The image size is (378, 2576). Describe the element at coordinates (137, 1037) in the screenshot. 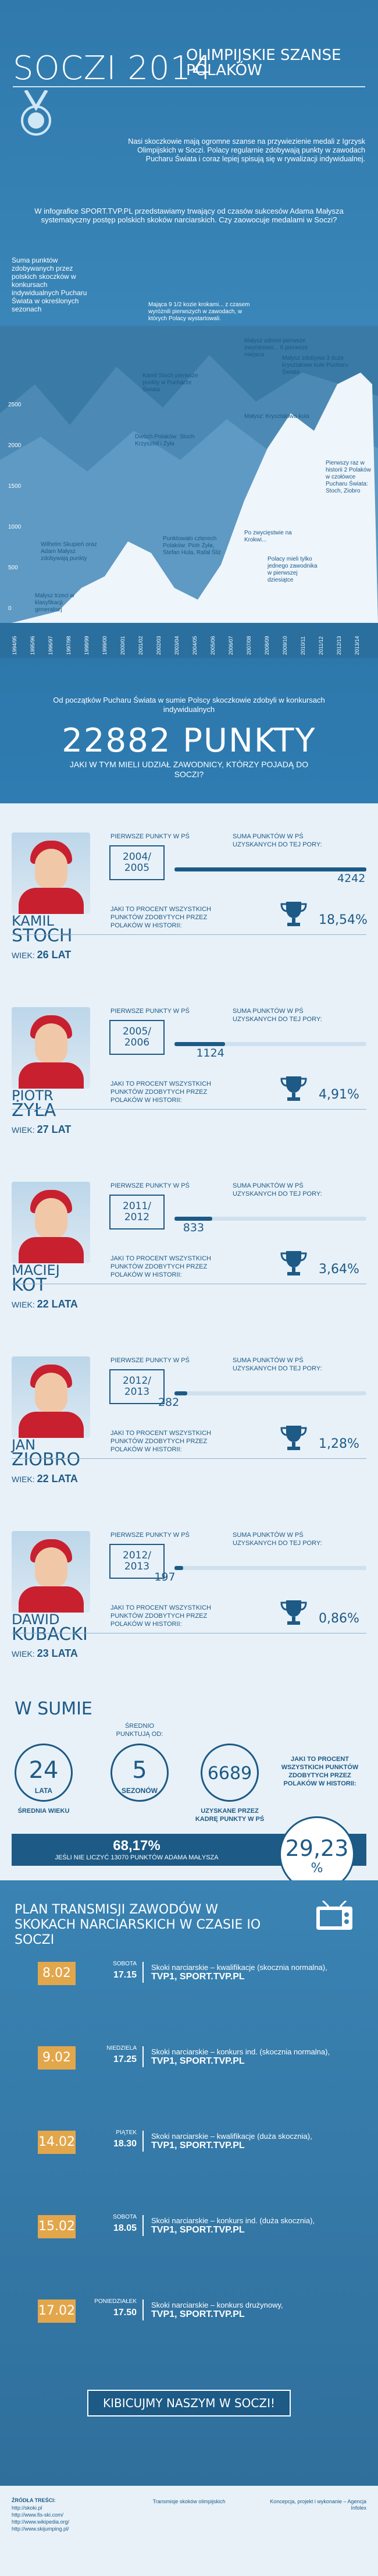

I see `first-season-box: 2005/2006` at that location.